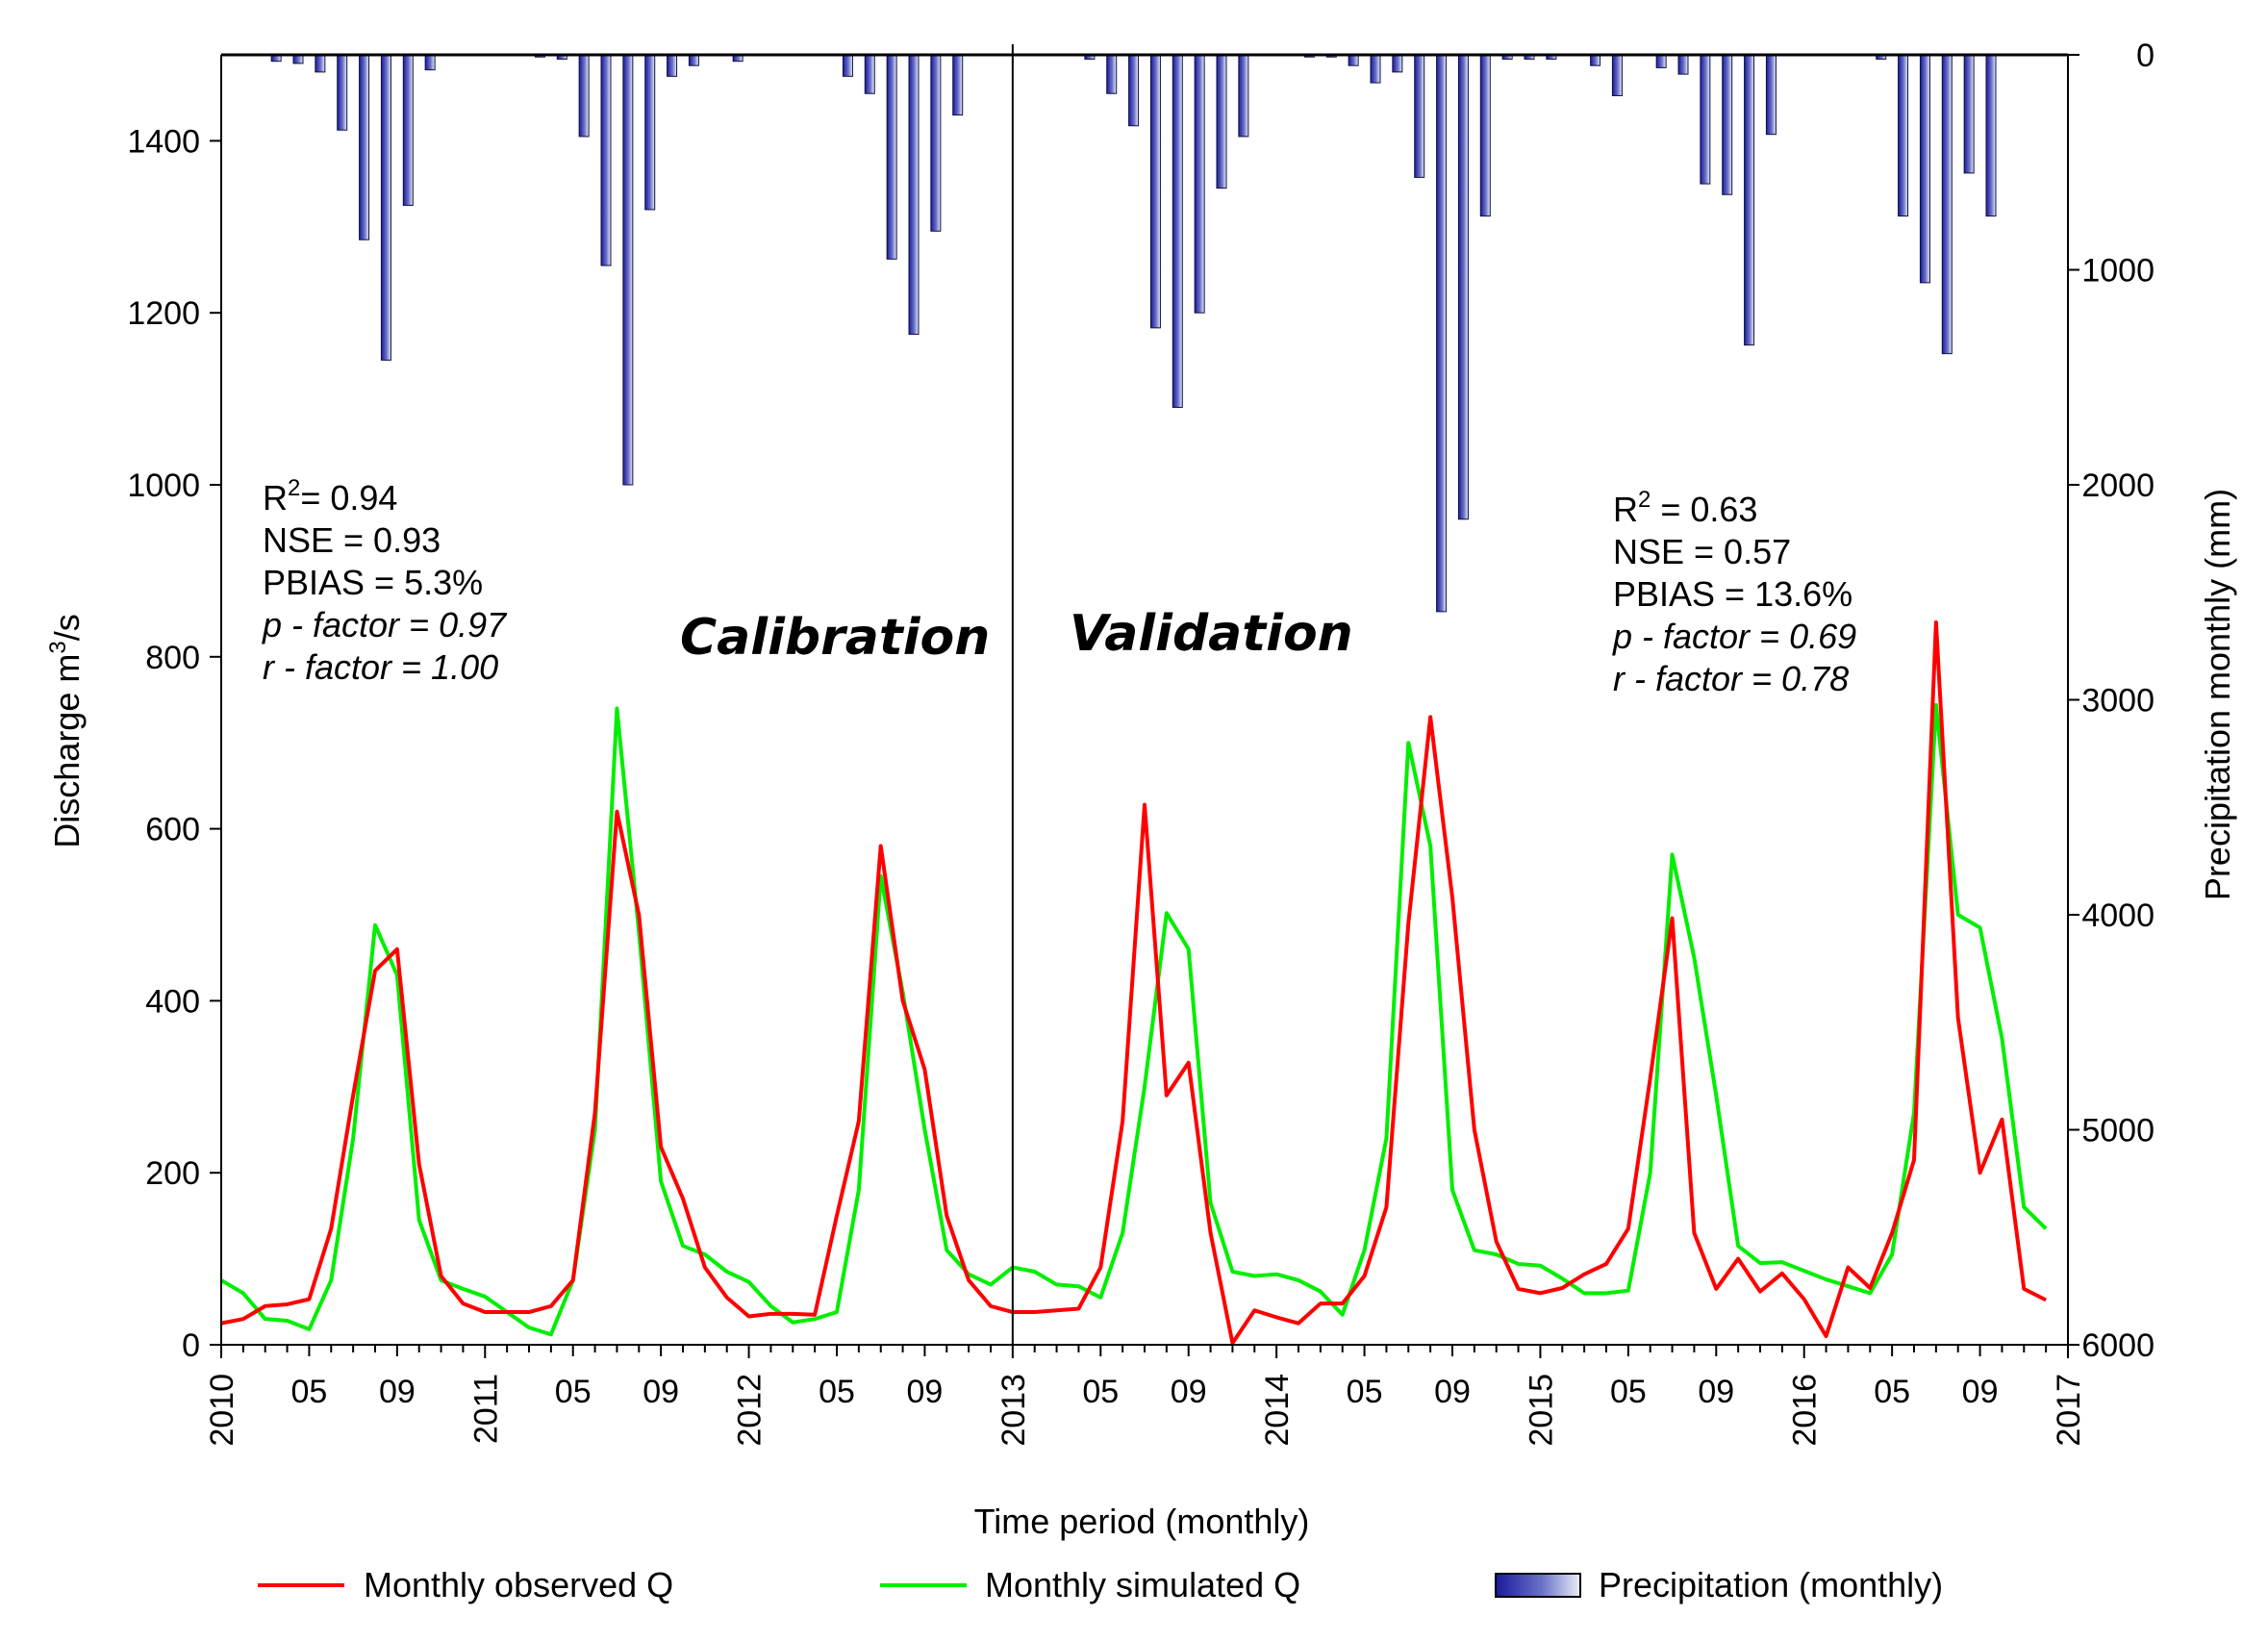 This screenshot has height=1642, width=2268. Describe the element at coordinates (519, 1585) in the screenshot. I see `legend-observed-label: Monthly observed Q` at that location.